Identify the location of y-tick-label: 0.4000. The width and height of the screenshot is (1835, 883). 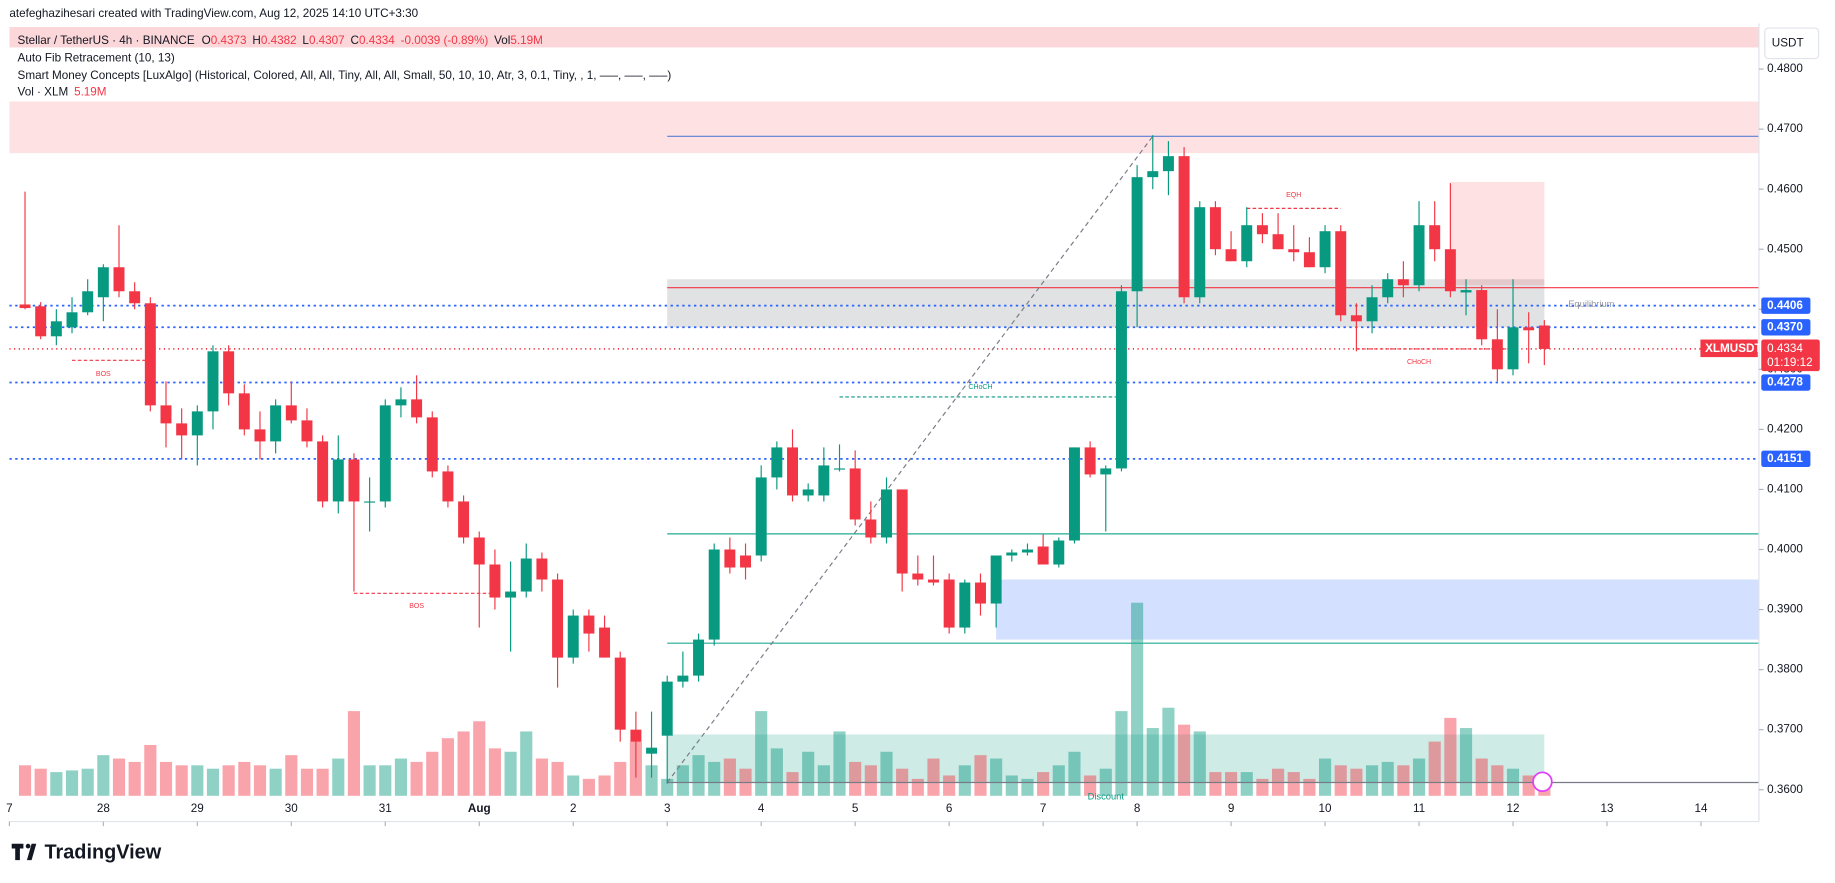
(1785, 549).